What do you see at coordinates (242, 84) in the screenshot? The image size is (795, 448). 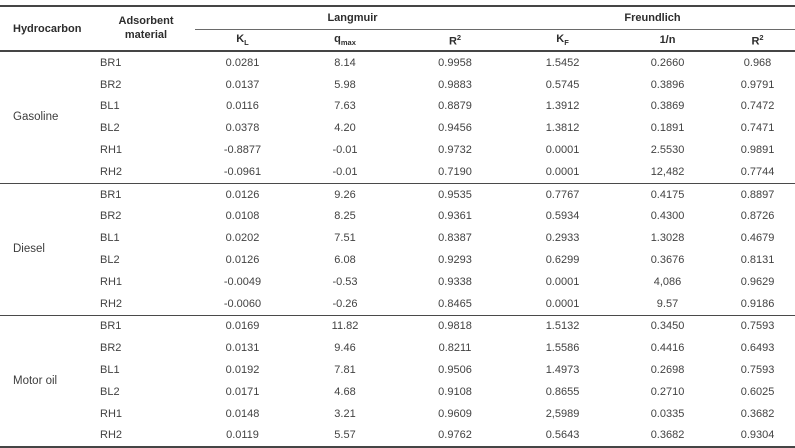 I see `value-cell: 0.0137` at bounding box center [242, 84].